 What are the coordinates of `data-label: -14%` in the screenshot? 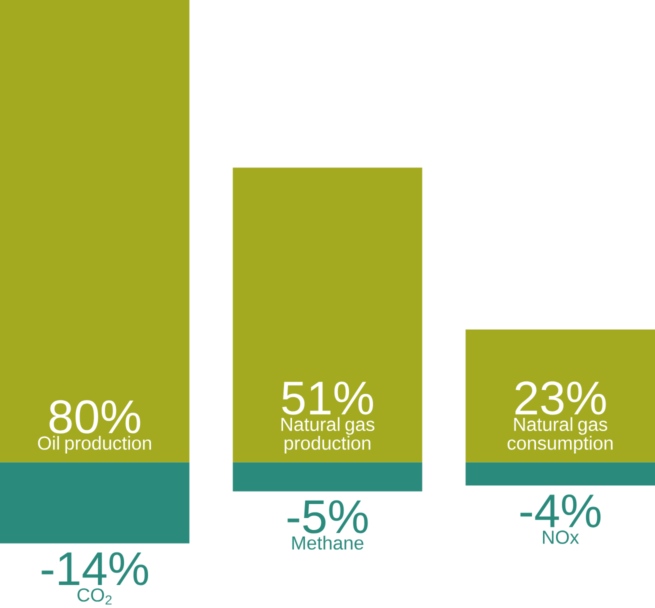 It's located at (95, 569).